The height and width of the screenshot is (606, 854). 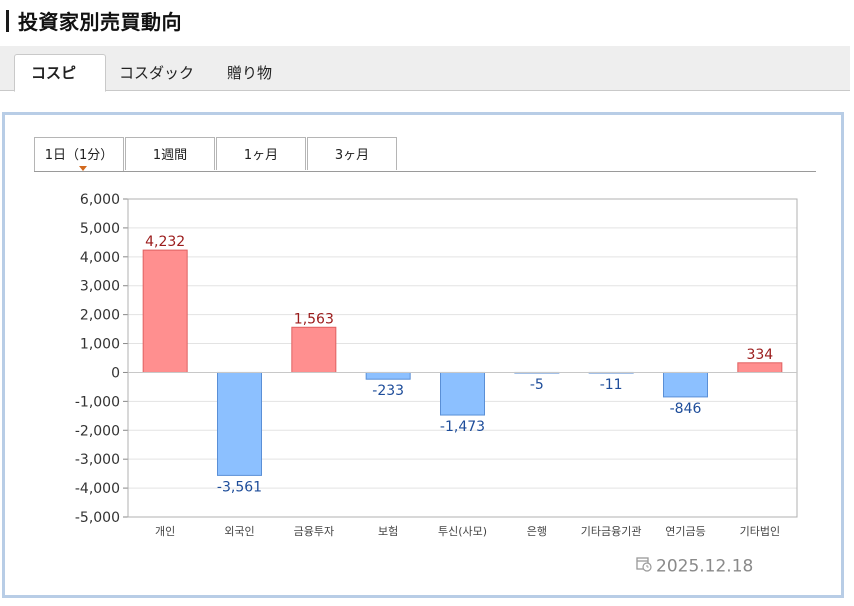 I want to click on data-label: 4,232, so click(x=165, y=242).